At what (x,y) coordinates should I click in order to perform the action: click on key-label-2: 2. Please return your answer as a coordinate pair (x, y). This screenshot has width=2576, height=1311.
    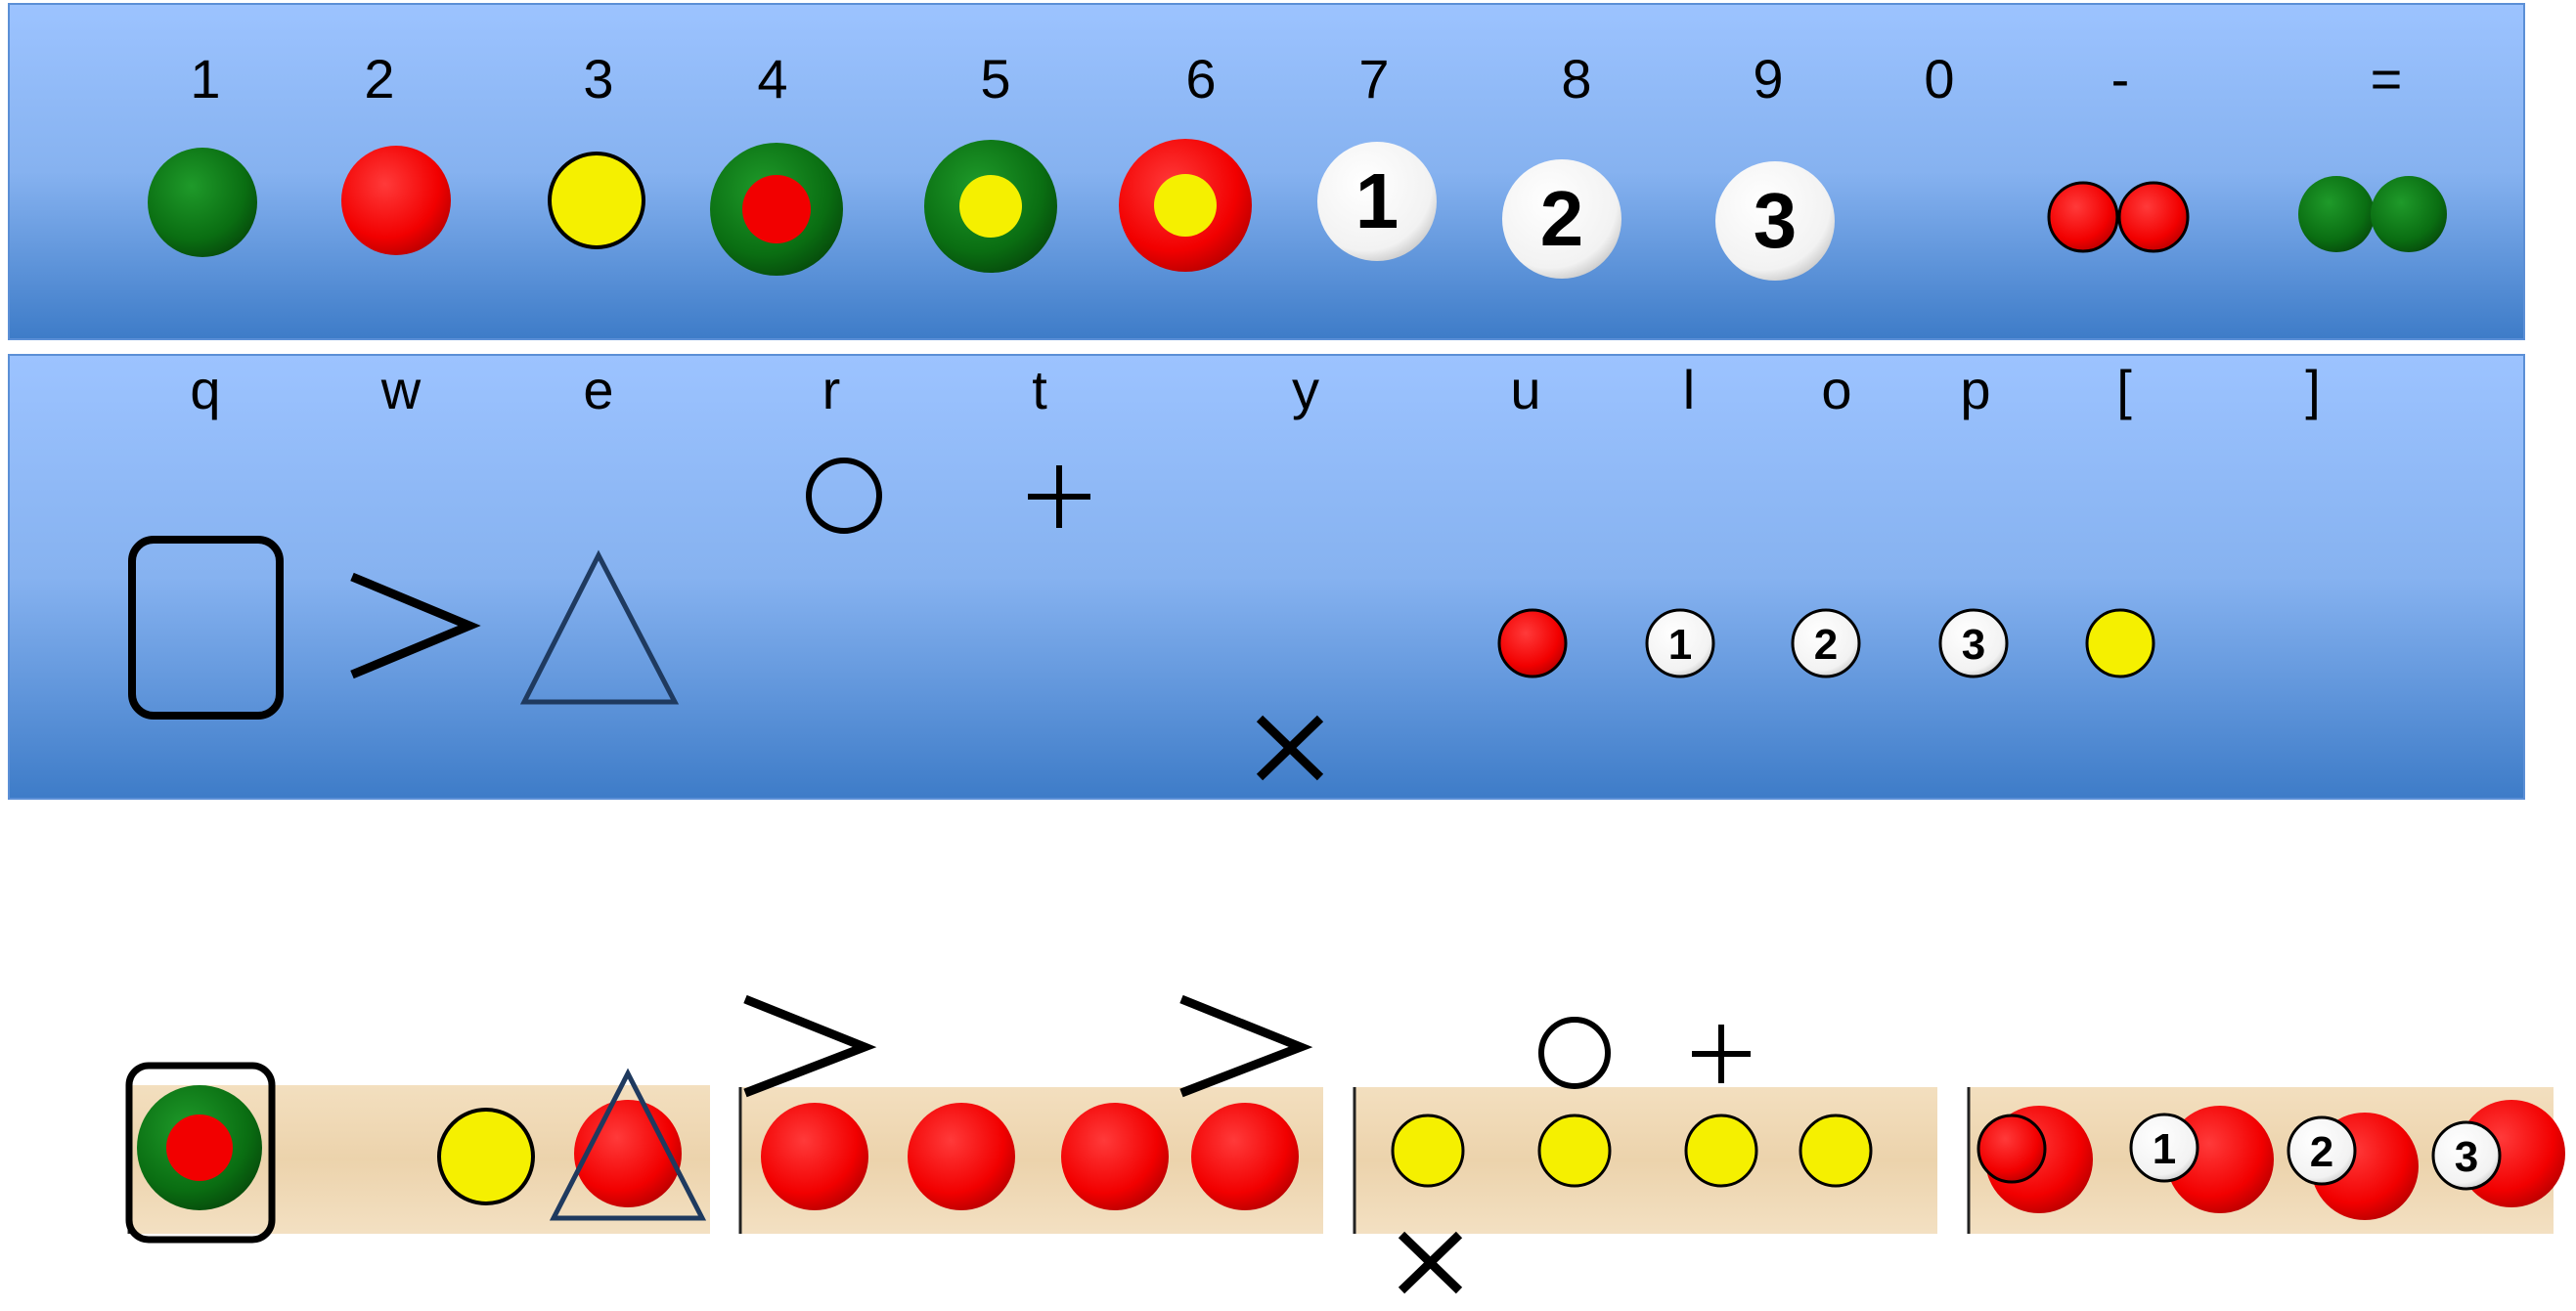
    Looking at the image, I should click on (379, 78).